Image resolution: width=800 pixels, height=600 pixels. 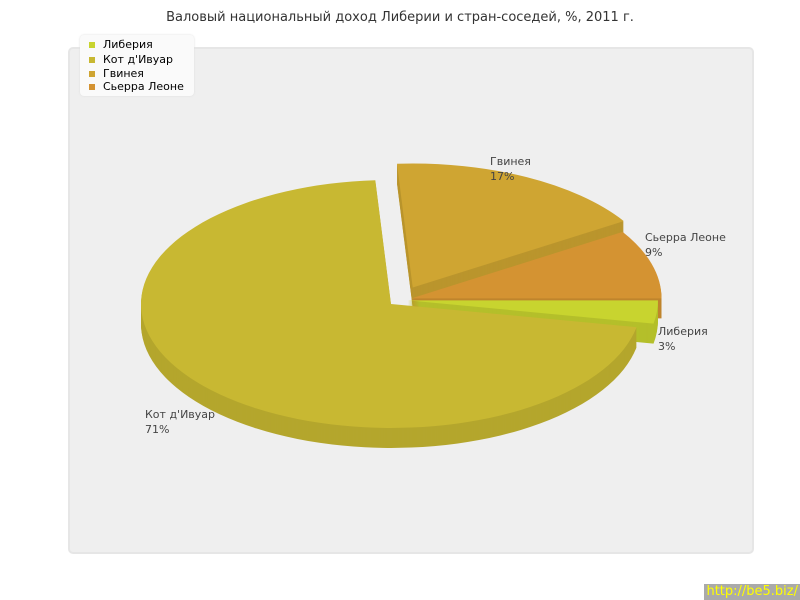 I want to click on data-label: Сьерра Леоне 9%, so click(x=685, y=245).